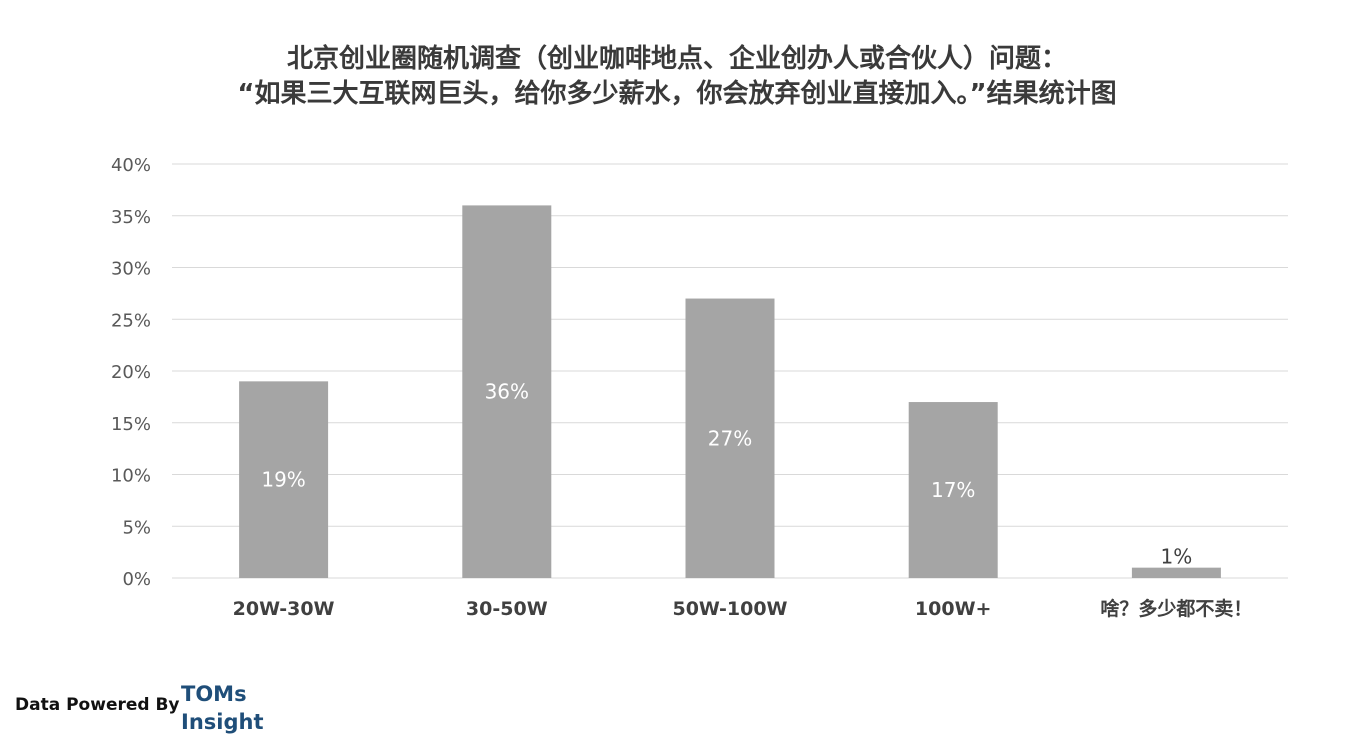 The height and width of the screenshot is (754, 1354). What do you see at coordinates (131, 320) in the screenshot?
I see `y-tick-label: 25%` at bounding box center [131, 320].